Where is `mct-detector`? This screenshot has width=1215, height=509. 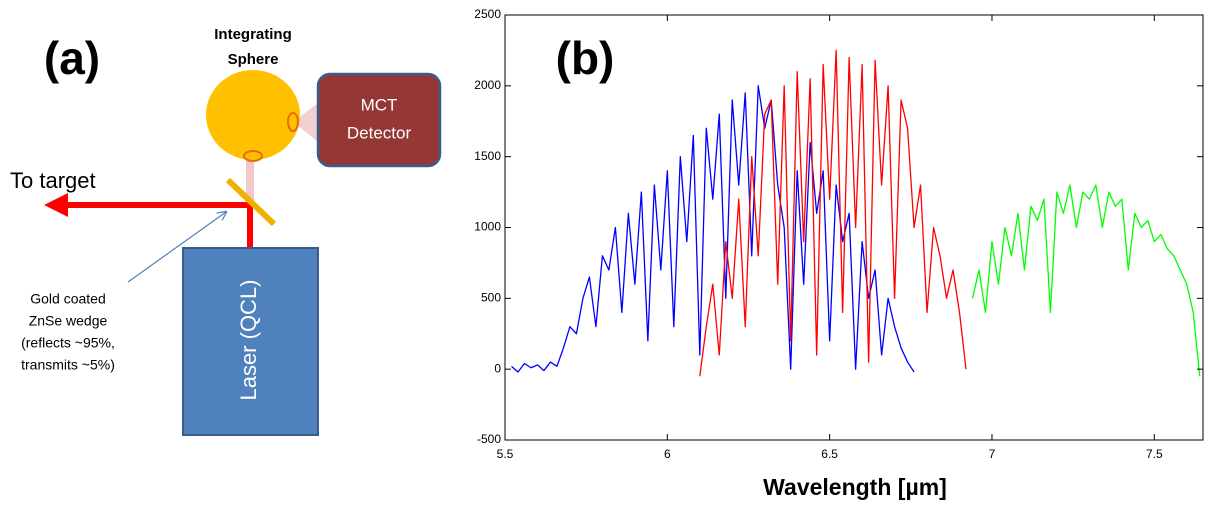
mct-detector is located at coordinates (379, 120).